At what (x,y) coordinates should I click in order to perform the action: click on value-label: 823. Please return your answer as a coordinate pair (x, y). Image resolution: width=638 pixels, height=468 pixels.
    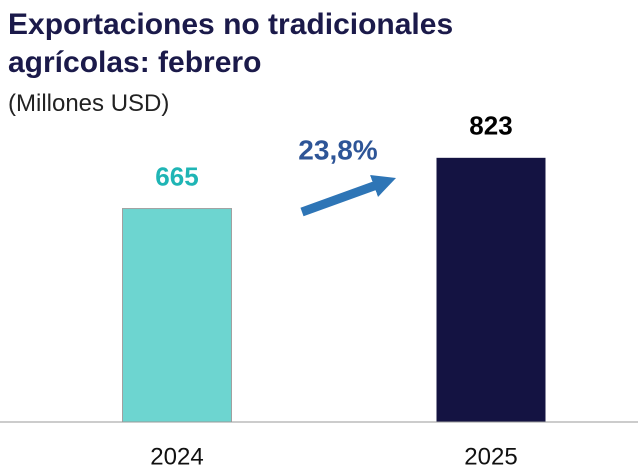
    Looking at the image, I should click on (490, 126).